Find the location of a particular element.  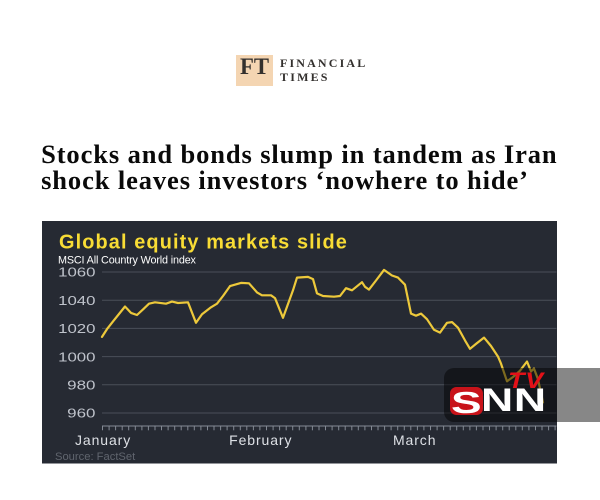

svg-text: 960 is located at coordinates (81, 413).